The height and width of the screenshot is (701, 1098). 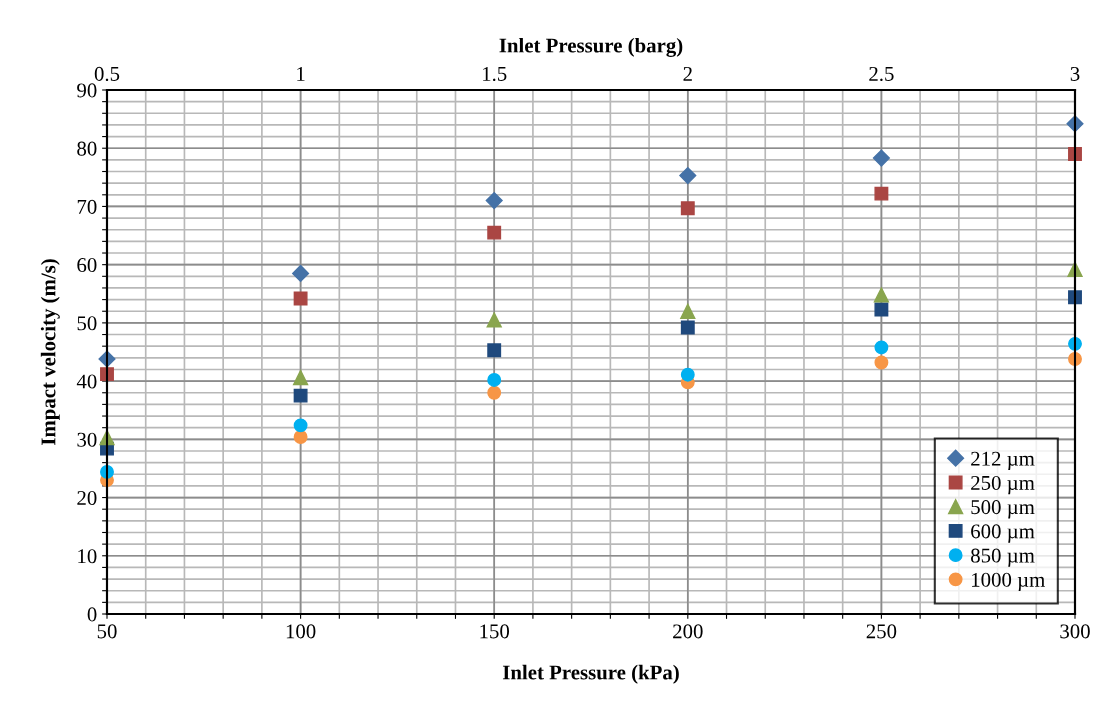 What do you see at coordinates (107, 631) in the screenshot?
I see `x-tick-label: 50` at bounding box center [107, 631].